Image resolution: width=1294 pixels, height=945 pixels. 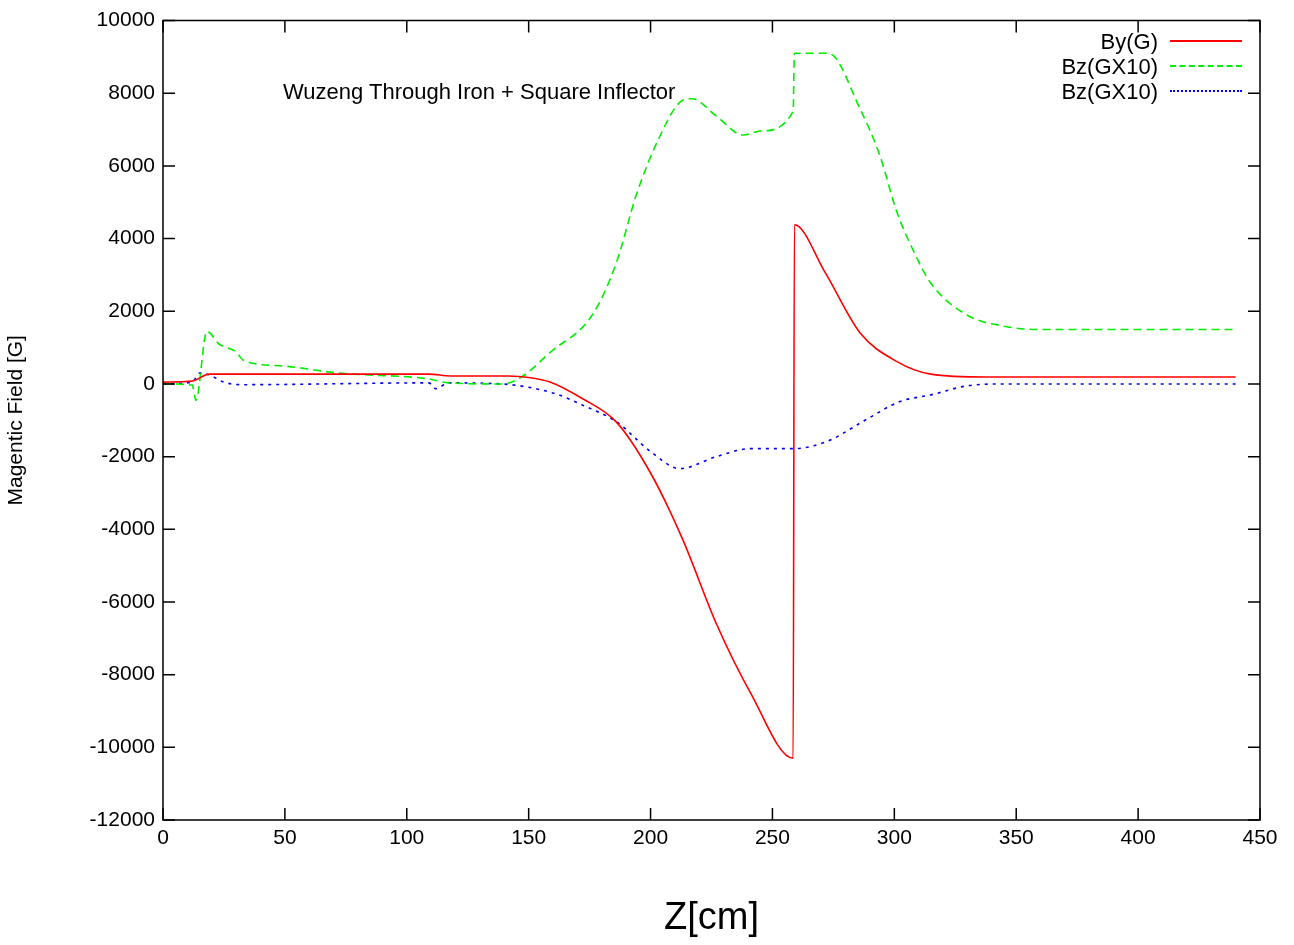 I want to click on x-tick-label: 50, so click(x=285, y=837).